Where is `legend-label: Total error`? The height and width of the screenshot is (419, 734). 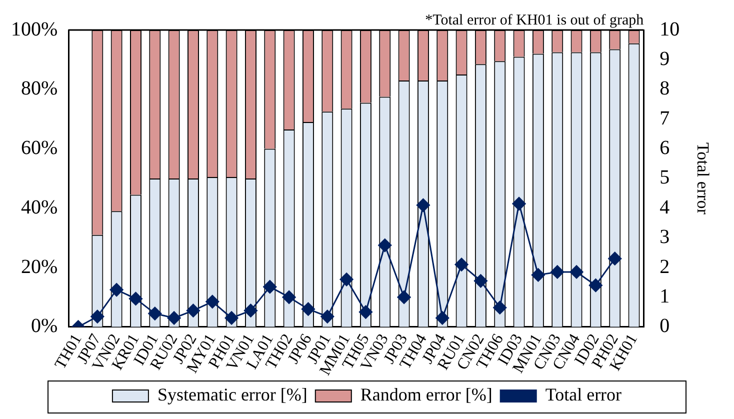 legend-label: Total error is located at coordinates (583, 394).